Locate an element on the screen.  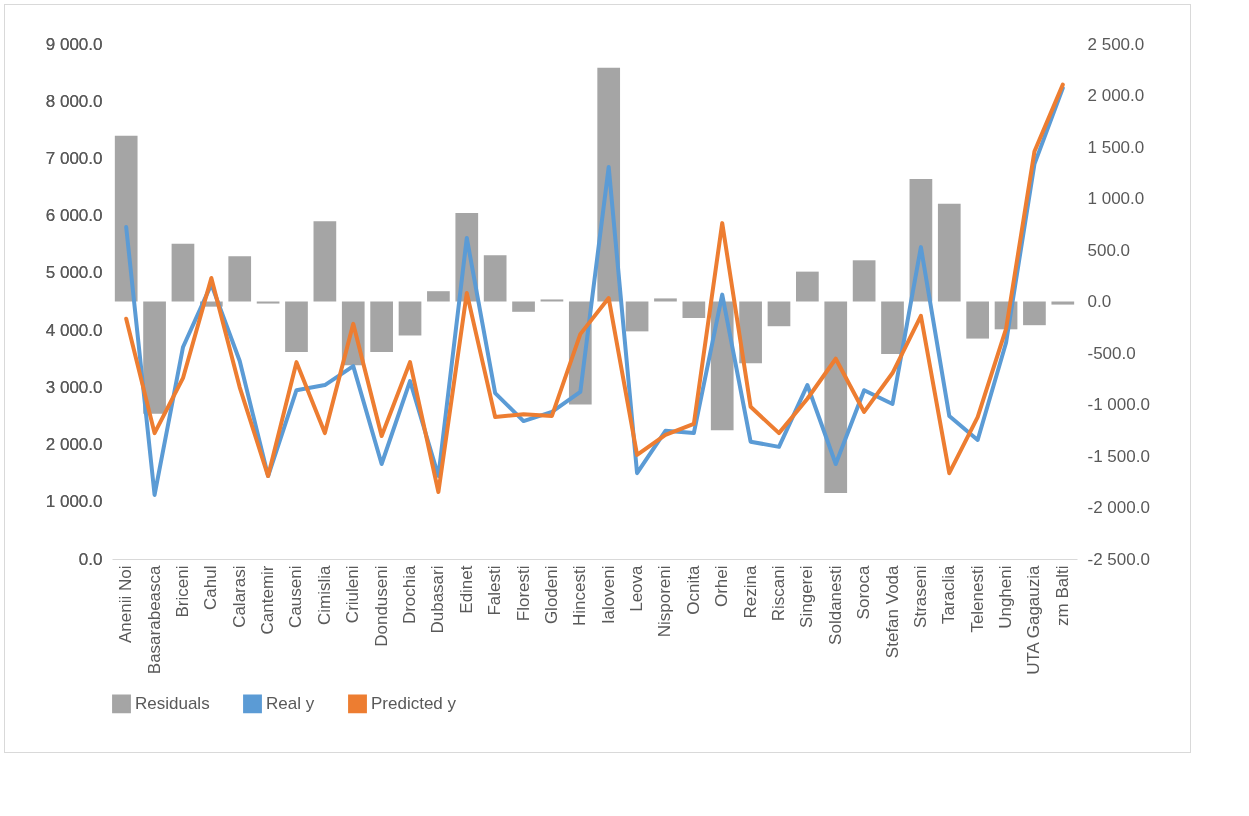
x-tick-label: Hincesti is located at coordinates (580, 595).